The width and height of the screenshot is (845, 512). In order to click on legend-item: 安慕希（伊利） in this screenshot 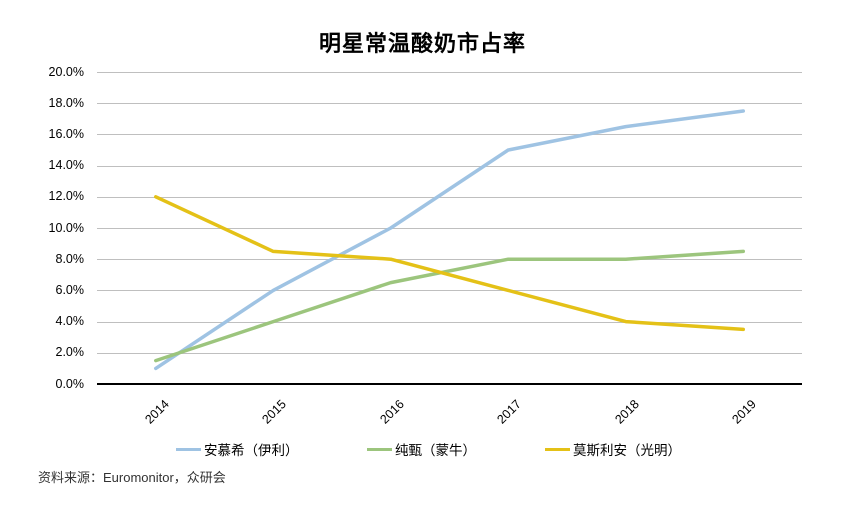, I will do `click(237, 449)`.